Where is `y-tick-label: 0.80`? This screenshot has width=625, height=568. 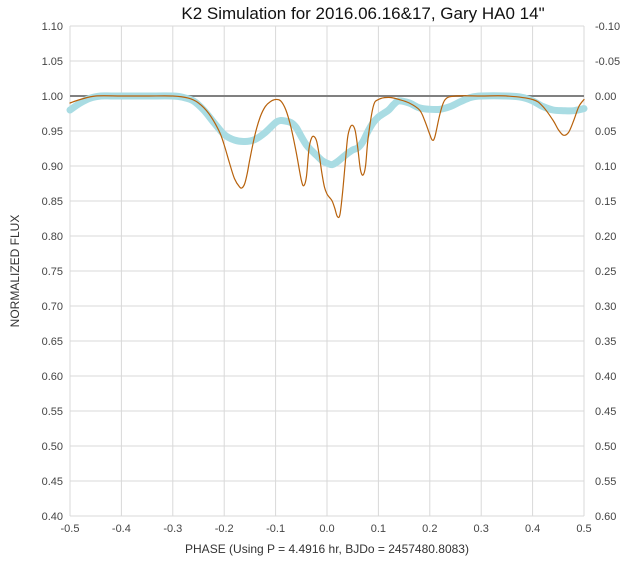
y-tick-label: 0.80 is located at coordinates (52, 237).